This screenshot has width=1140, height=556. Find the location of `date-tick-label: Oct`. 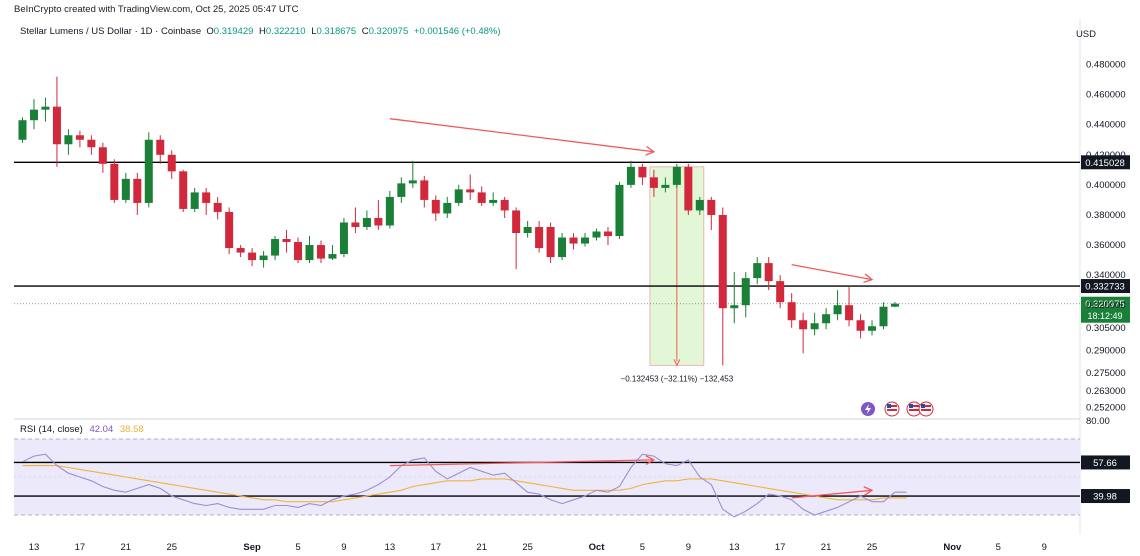

date-tick-label: Oct is located at coordinates (597, 547).